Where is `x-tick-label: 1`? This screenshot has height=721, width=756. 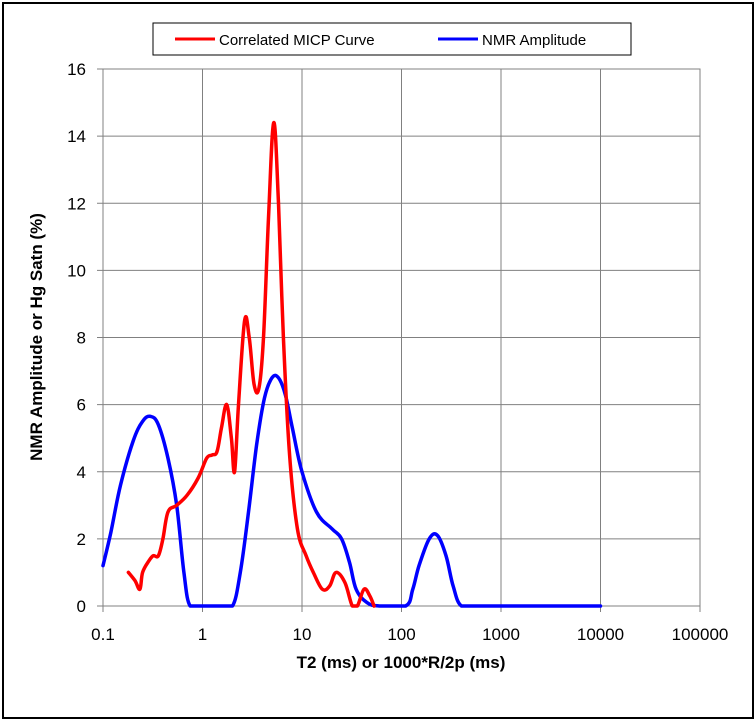
x-tick-label: 1 is located at coordinates (202, 634).